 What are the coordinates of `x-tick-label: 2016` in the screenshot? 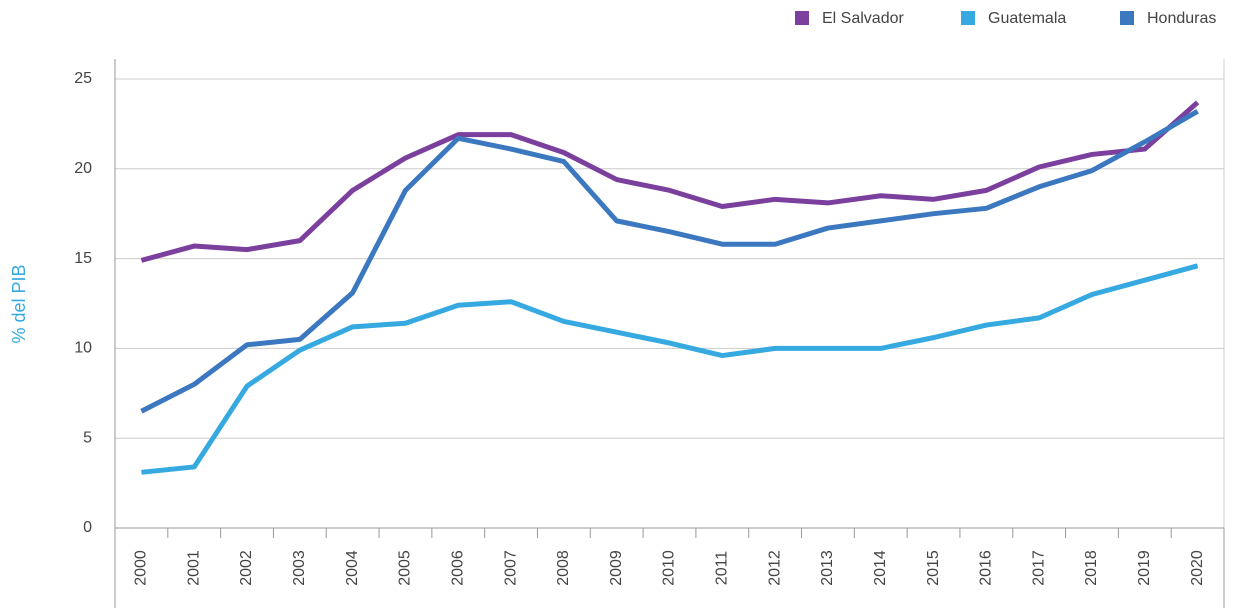 It's located at (986, 568).